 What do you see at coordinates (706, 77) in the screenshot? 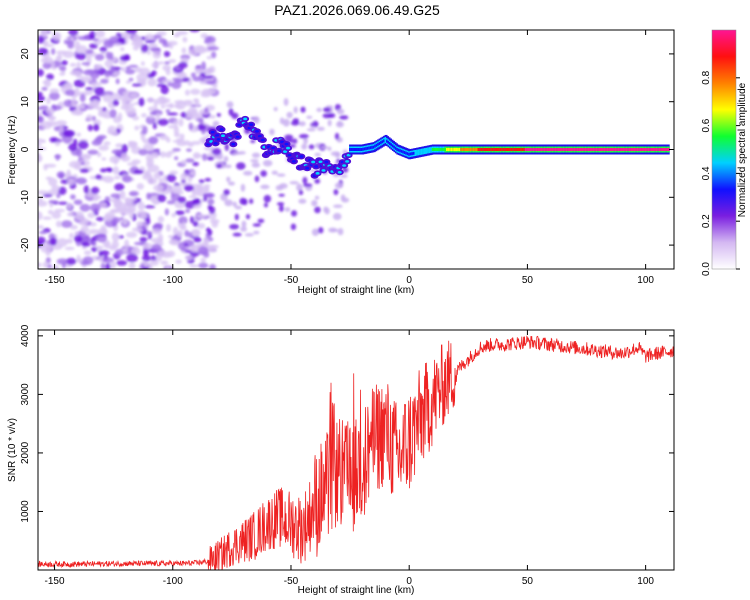
I see `colorbar-tick-label: 0.8` at bounding box center [706, 77].